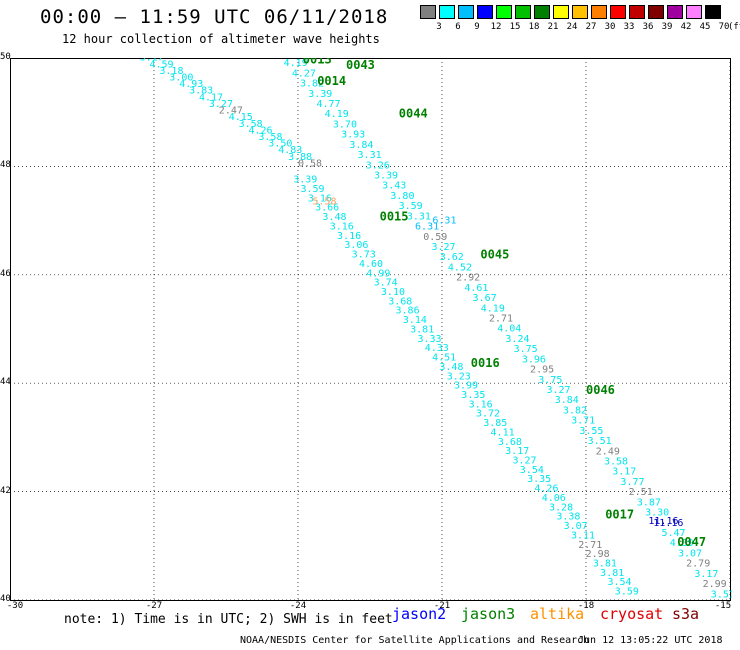 This screenshot has width=740, height=650. What do you see at coordinates (682, 543) in the screenshot?
I see `swh-value-label: 4.39` at bounding box center [682, 543].